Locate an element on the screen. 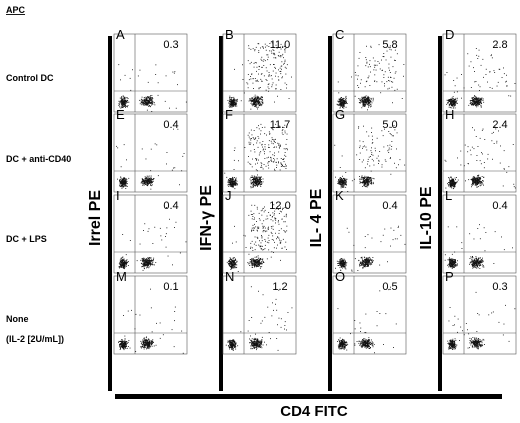 Image resolution: width=520 pixels, height=423 pixels. panel-f: F 11.7 is located at coordinates (259, 150).